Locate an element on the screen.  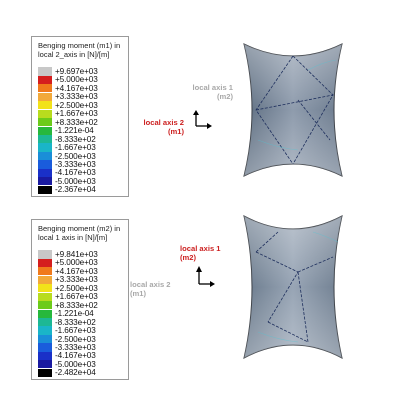
legend-row: -2.367e+04 is located at coordinates (67, 189).